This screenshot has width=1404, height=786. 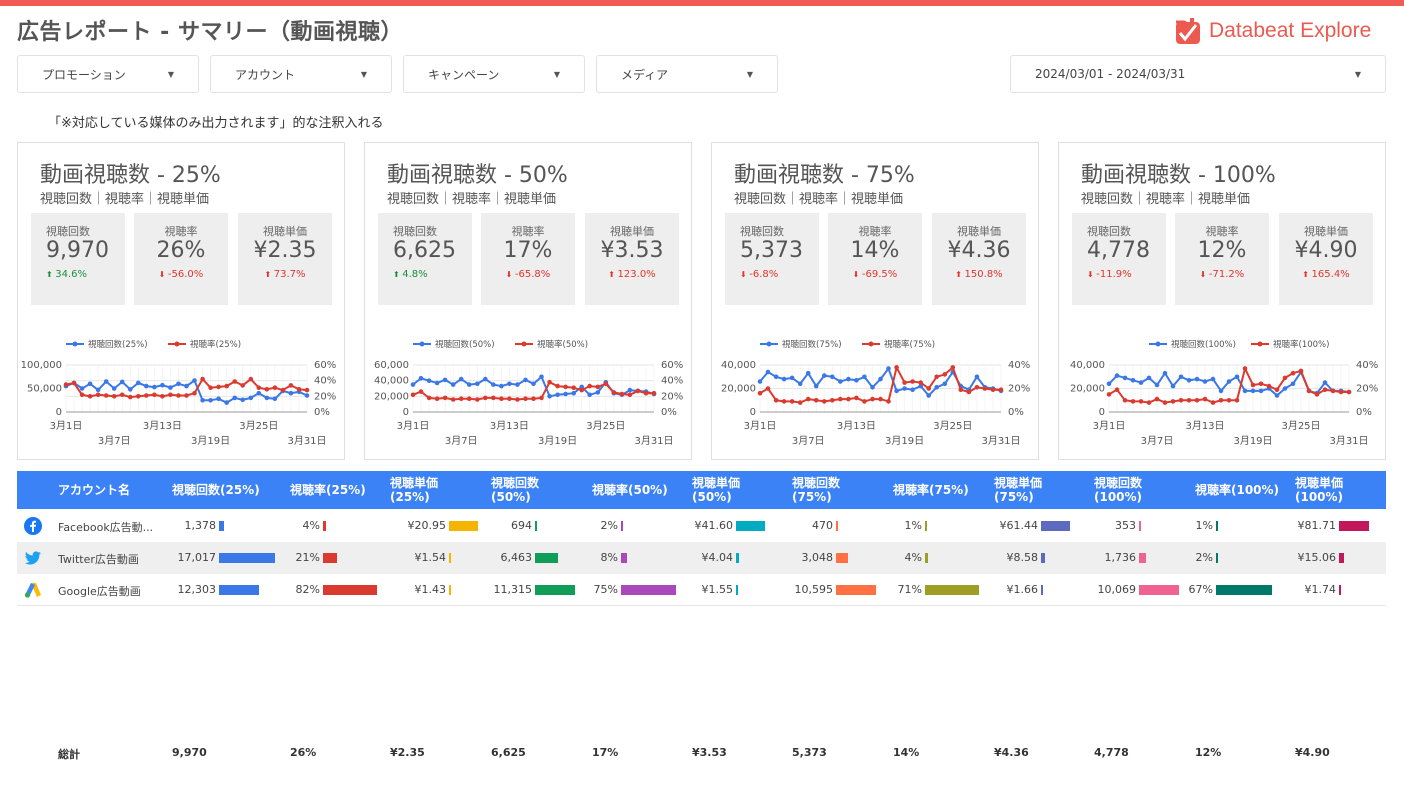 What do you see at coordinates (328, 490) in the screenshot?
I see `column-header: 視聴率(25%)` at bounding box center [328, 490].